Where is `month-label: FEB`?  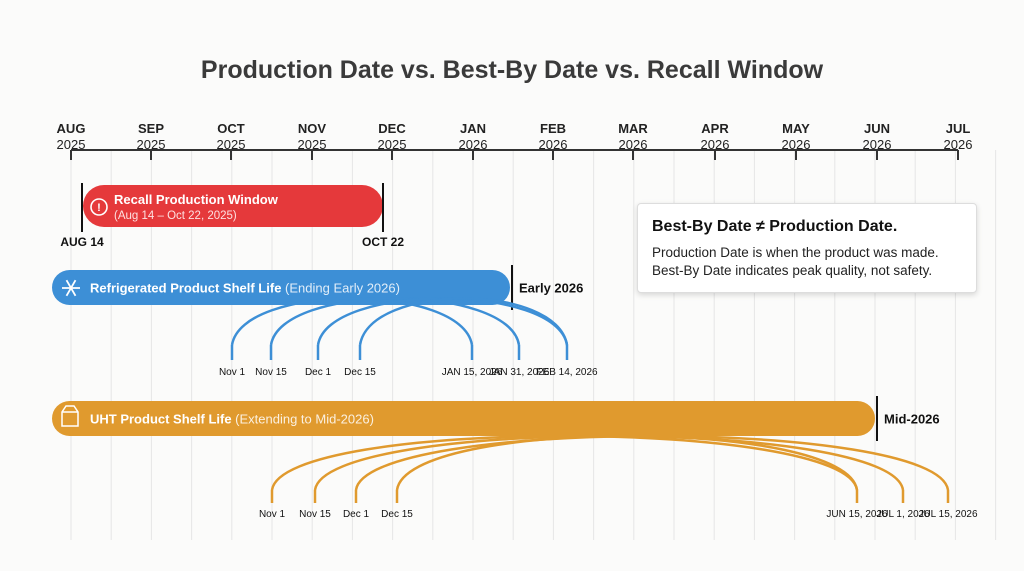
month-label: FEB is located at coordinates (553, 128).